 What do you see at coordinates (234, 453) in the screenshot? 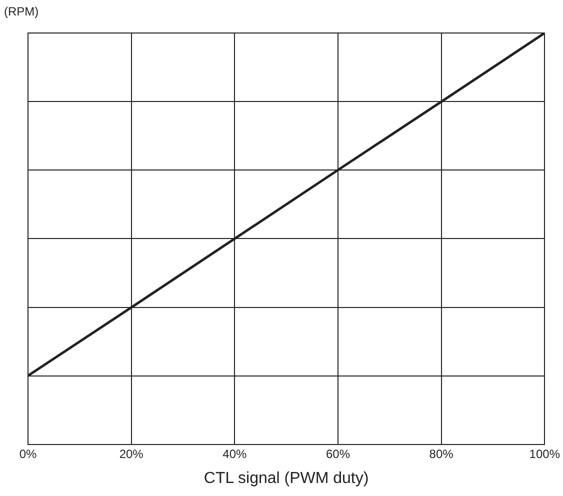
I see `x-tick-label: 40%` at bounding box center [234, 453].